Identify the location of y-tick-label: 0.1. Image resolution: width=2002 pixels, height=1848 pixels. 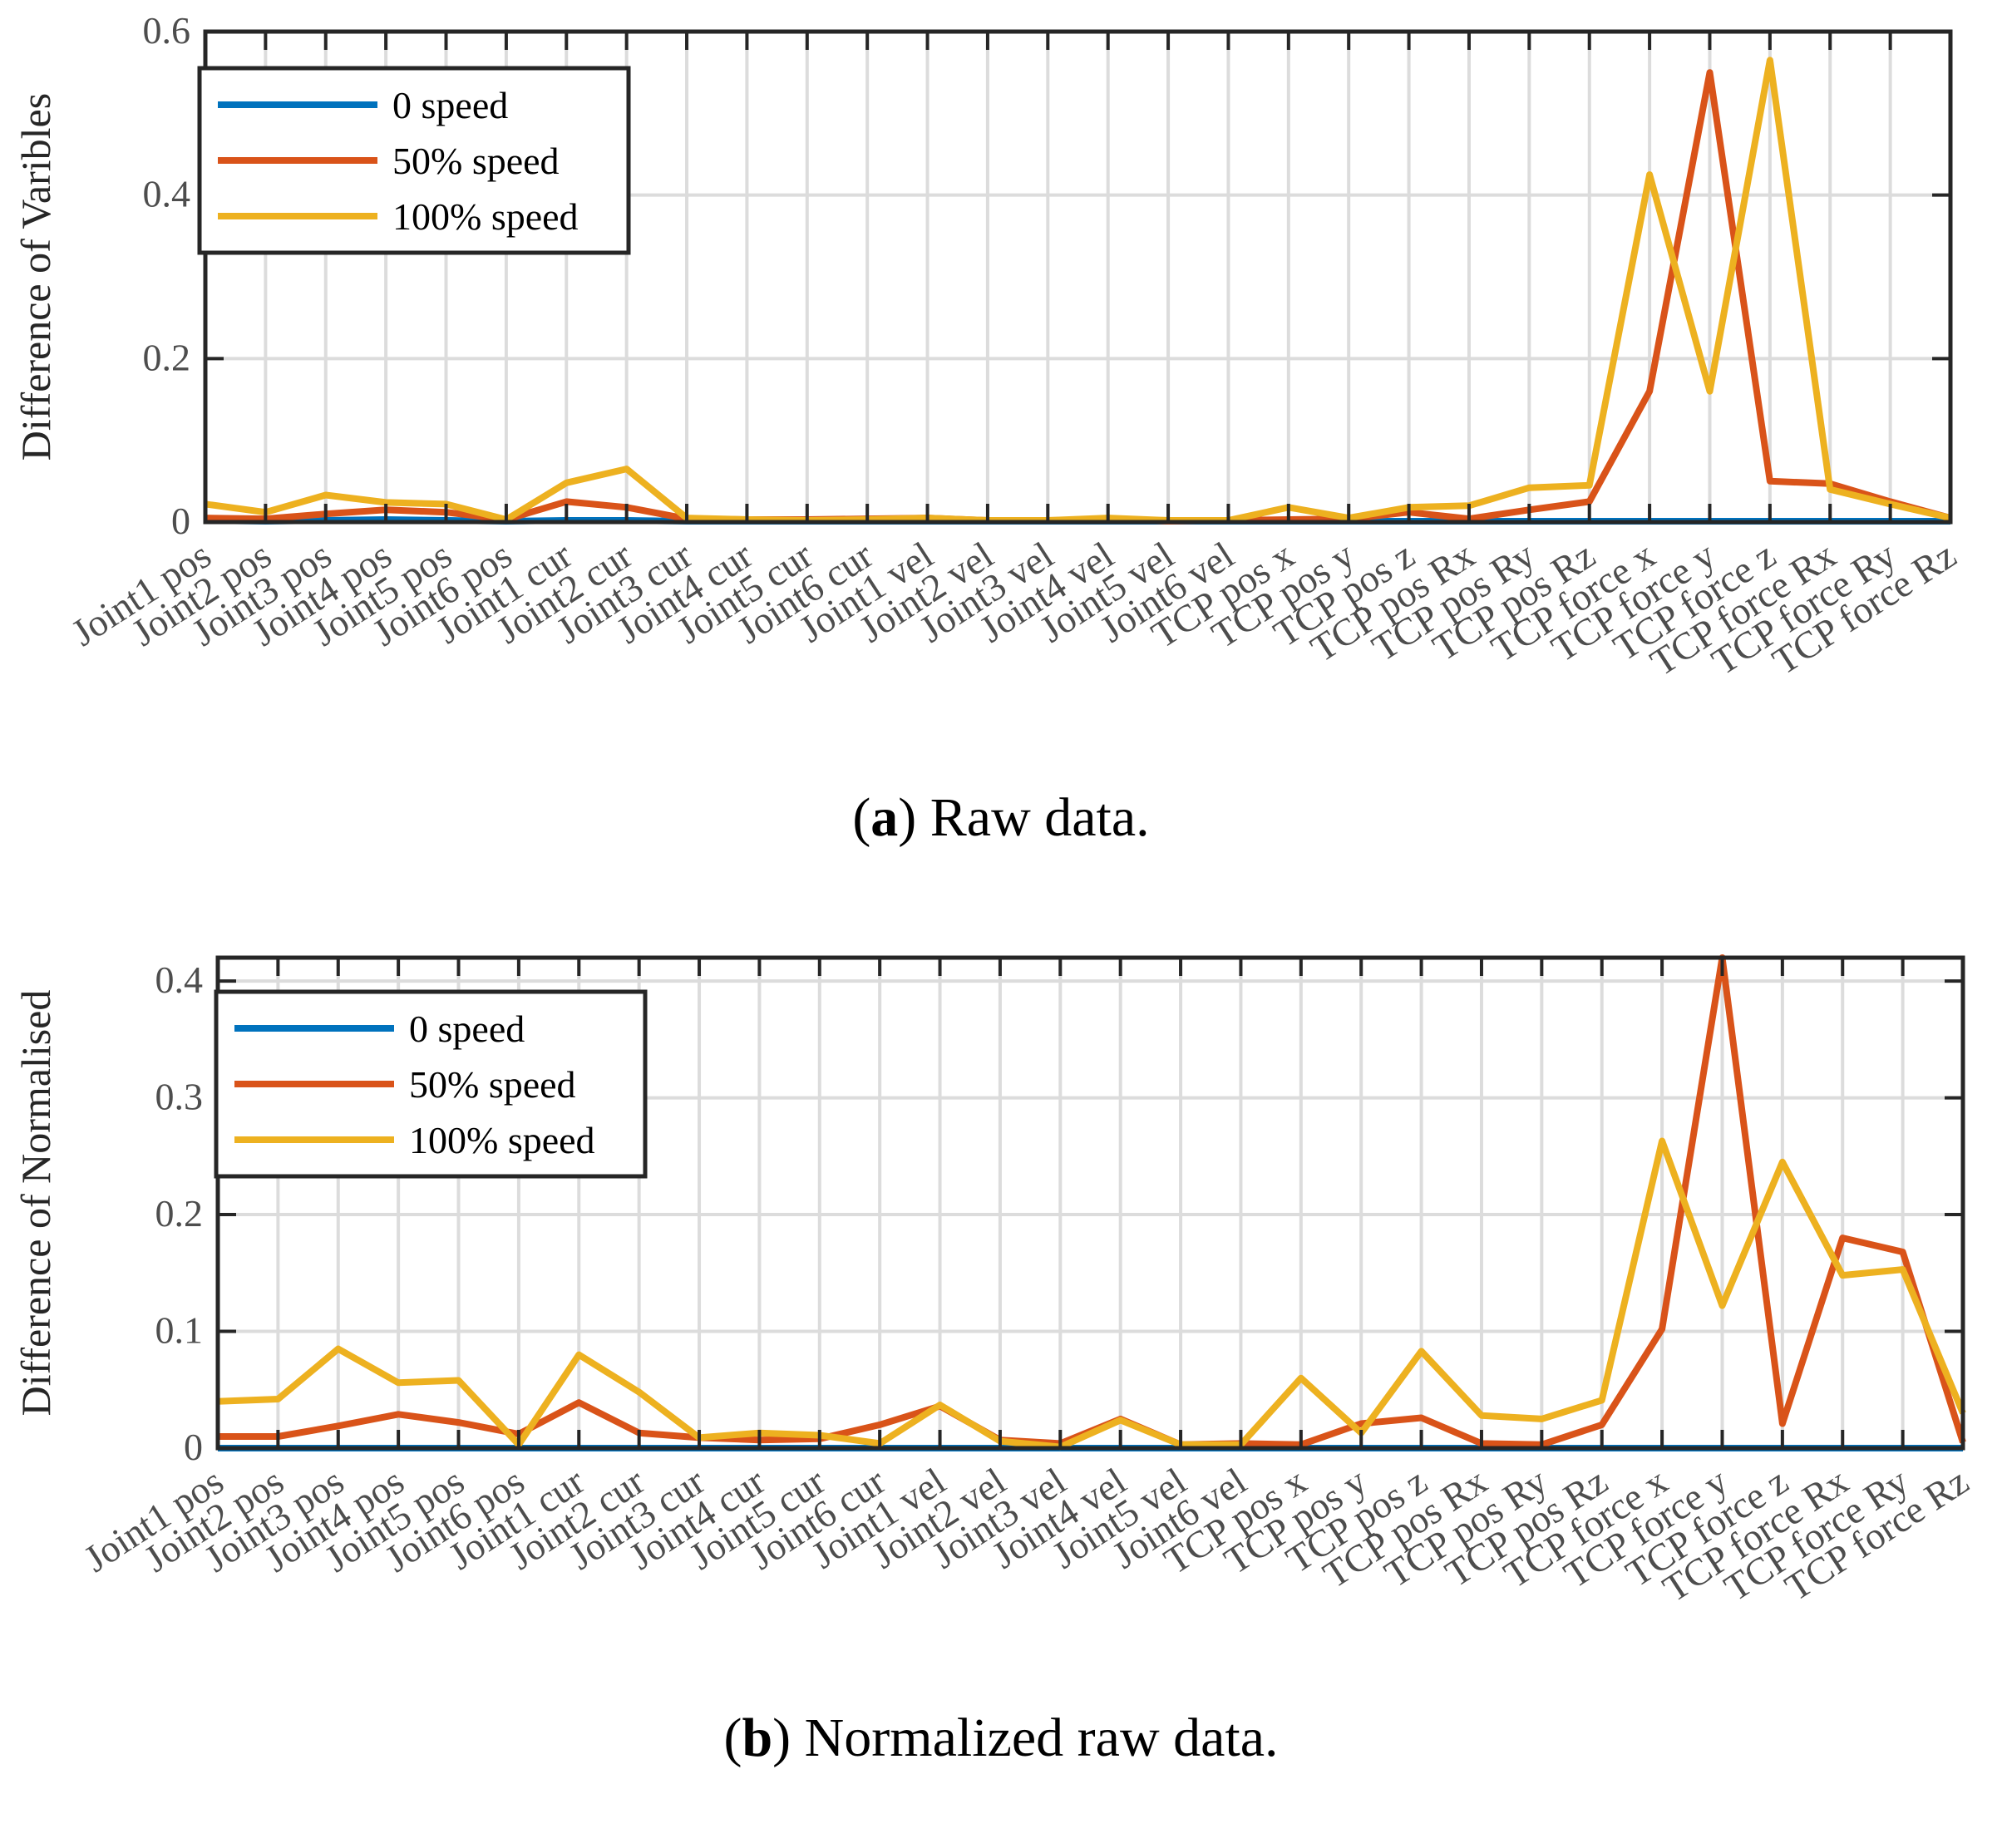
(179, 1330).